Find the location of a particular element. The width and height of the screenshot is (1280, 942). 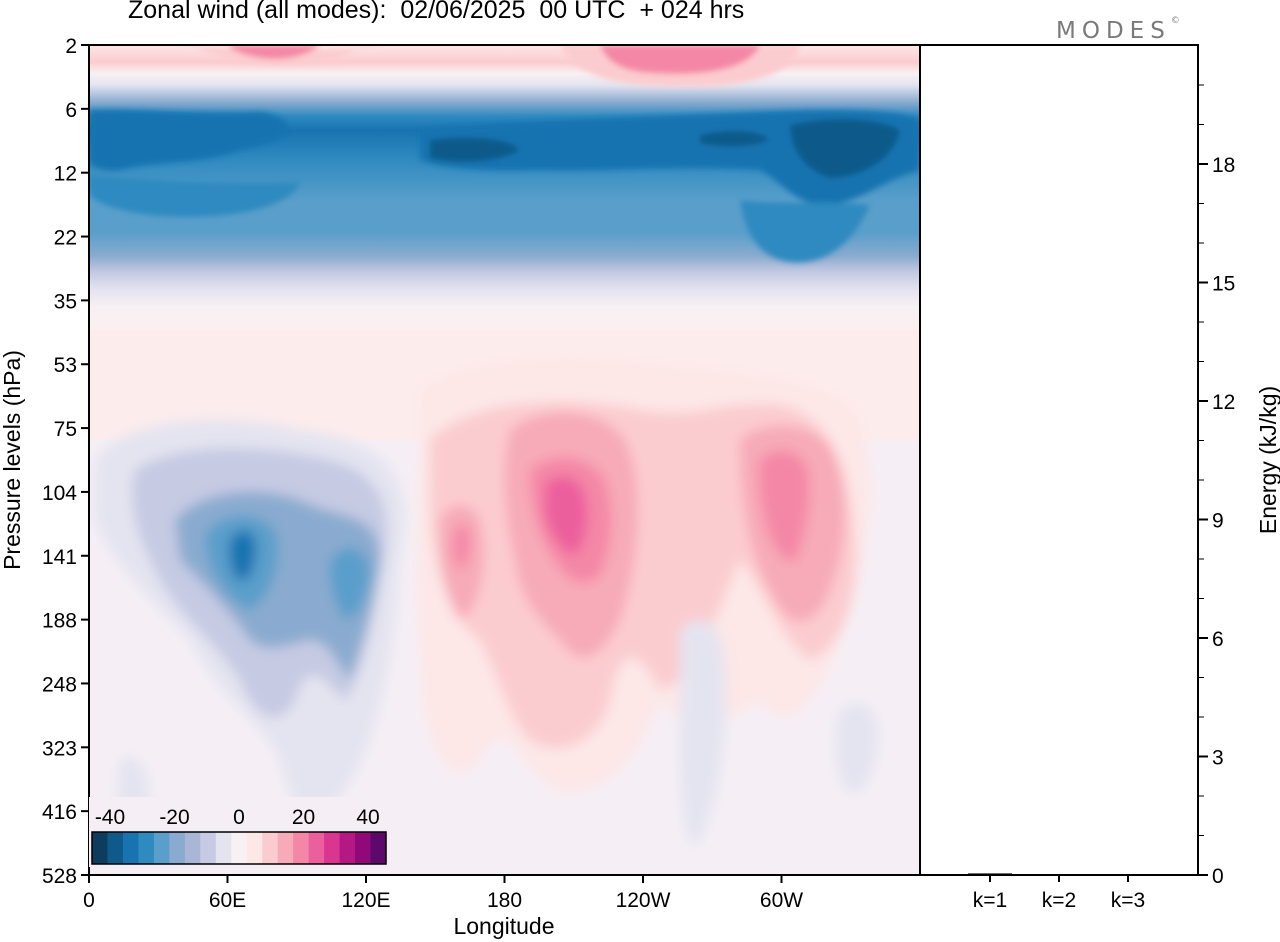

pressure-tick-label: 104 is located at coordinates (59, 493).